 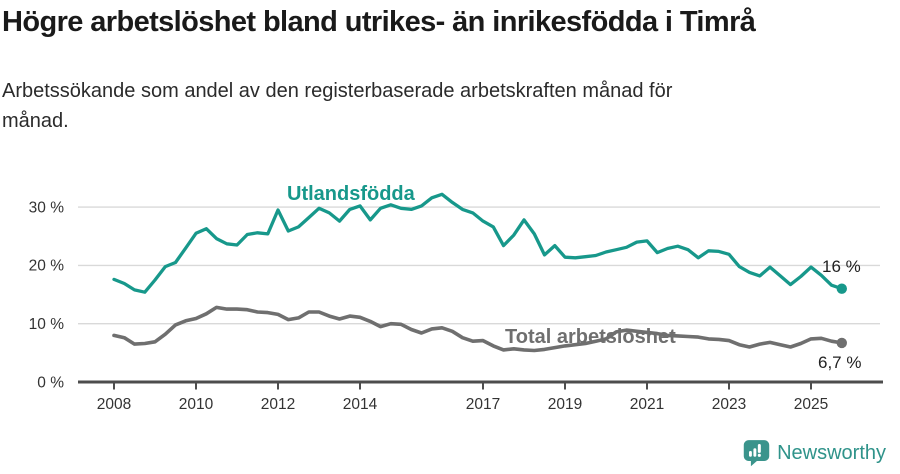 I want to click on series-inline-label: Utlandsfödda, so click(x=351, y=194).